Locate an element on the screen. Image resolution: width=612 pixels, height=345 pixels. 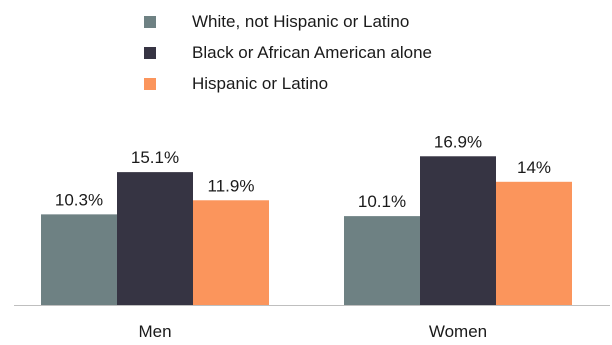
data-label-women-series-0: 10.1% is located at coordinates (382, 201).